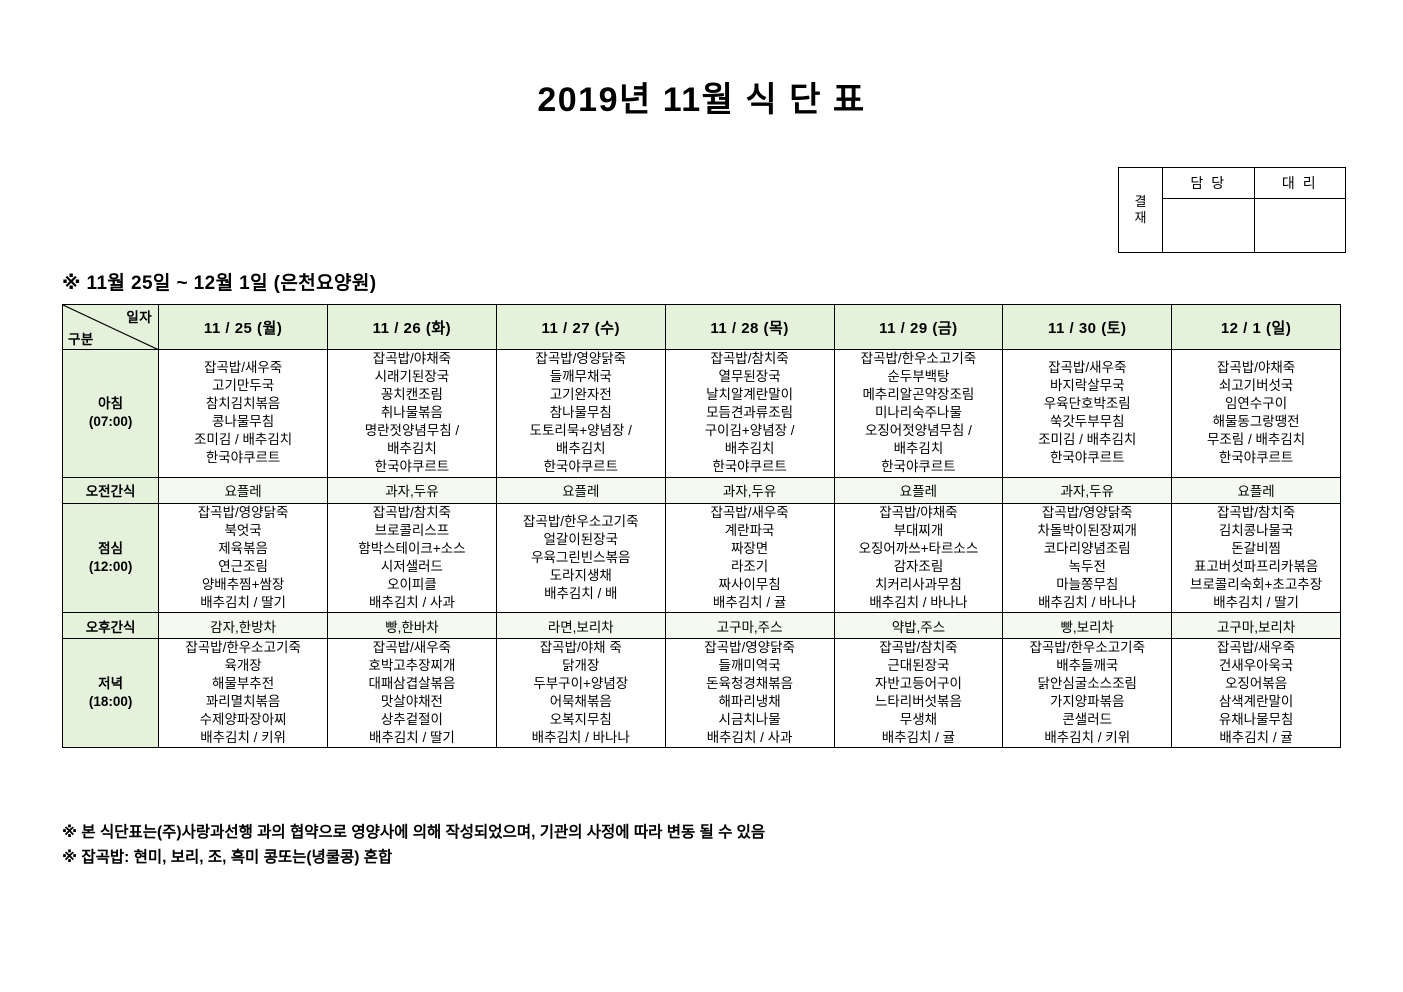 The height and width of the screenshot is (992, 1403). Describe the element at coordinates (139, 317) in the screenshot. I see `header-date-label: 일자` at that location.